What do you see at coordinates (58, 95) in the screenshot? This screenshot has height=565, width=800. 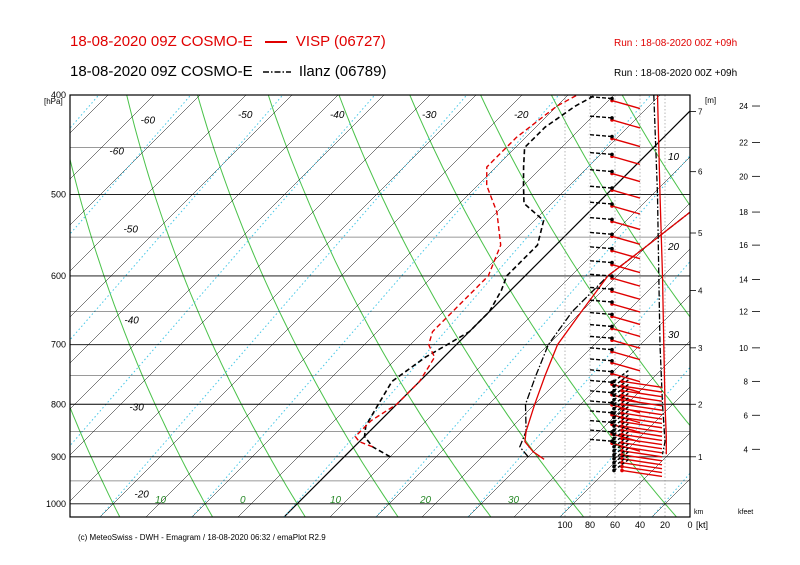 I see `pressure-tick-label: 400` at bounding box center [58, 95].